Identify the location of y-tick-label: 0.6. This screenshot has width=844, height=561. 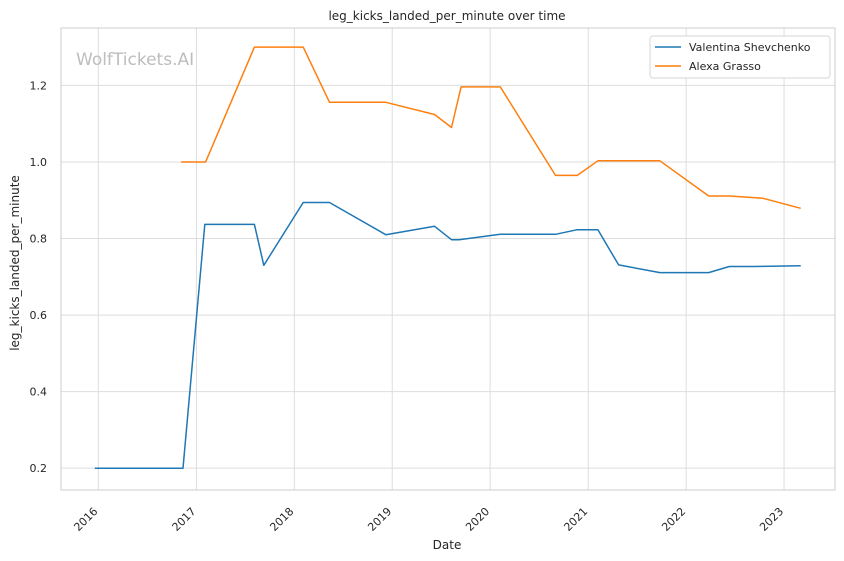
(39, 315).